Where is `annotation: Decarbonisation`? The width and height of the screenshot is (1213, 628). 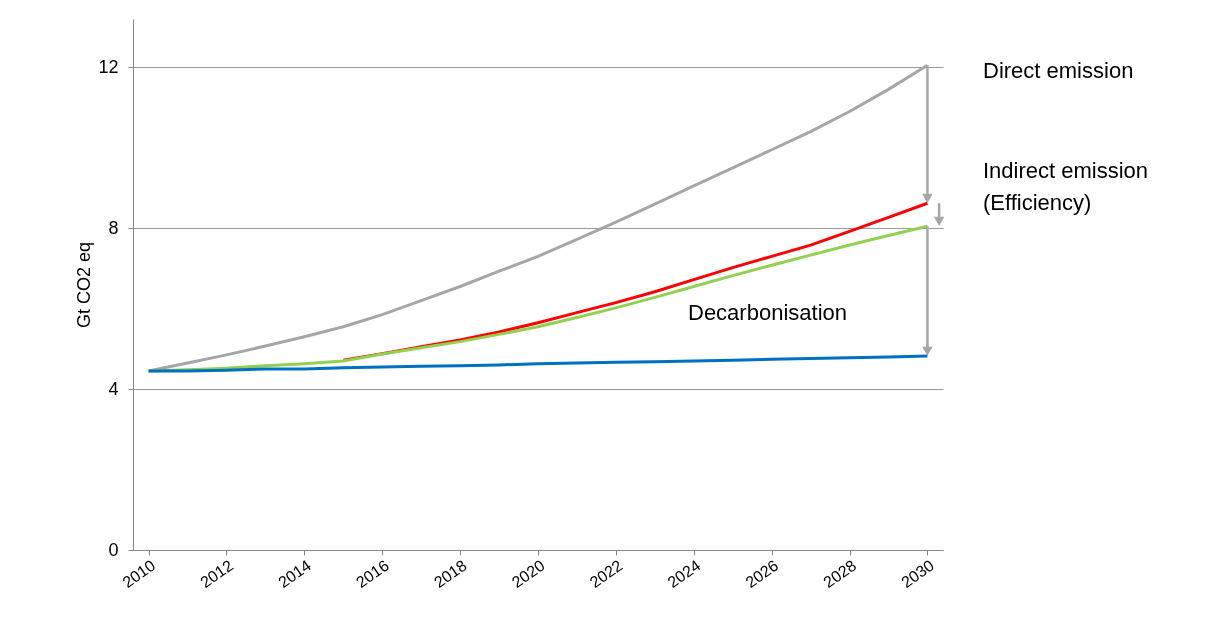 annotation: Decarbonisation is located at coordinates (767, 312).